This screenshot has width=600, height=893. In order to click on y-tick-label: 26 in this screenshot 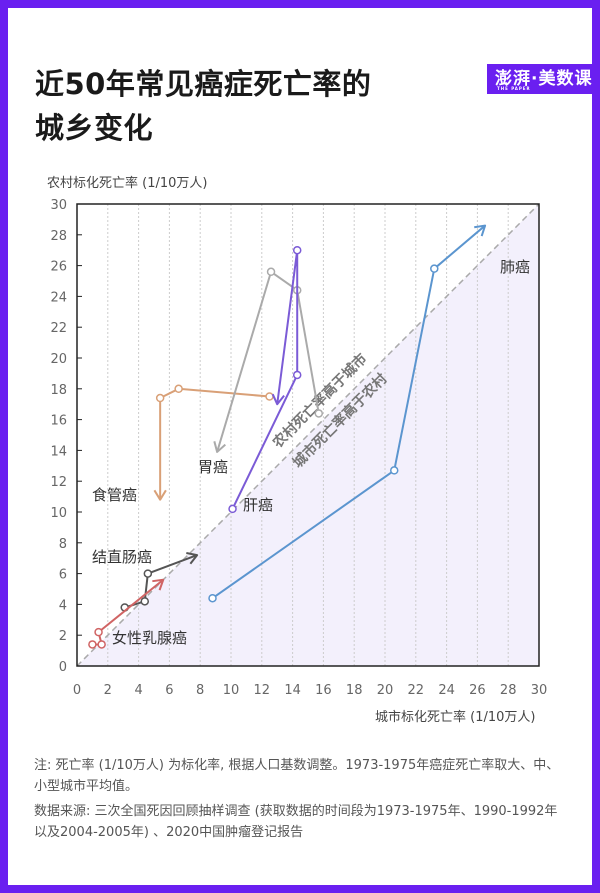, I will do `click(58, 267)`.